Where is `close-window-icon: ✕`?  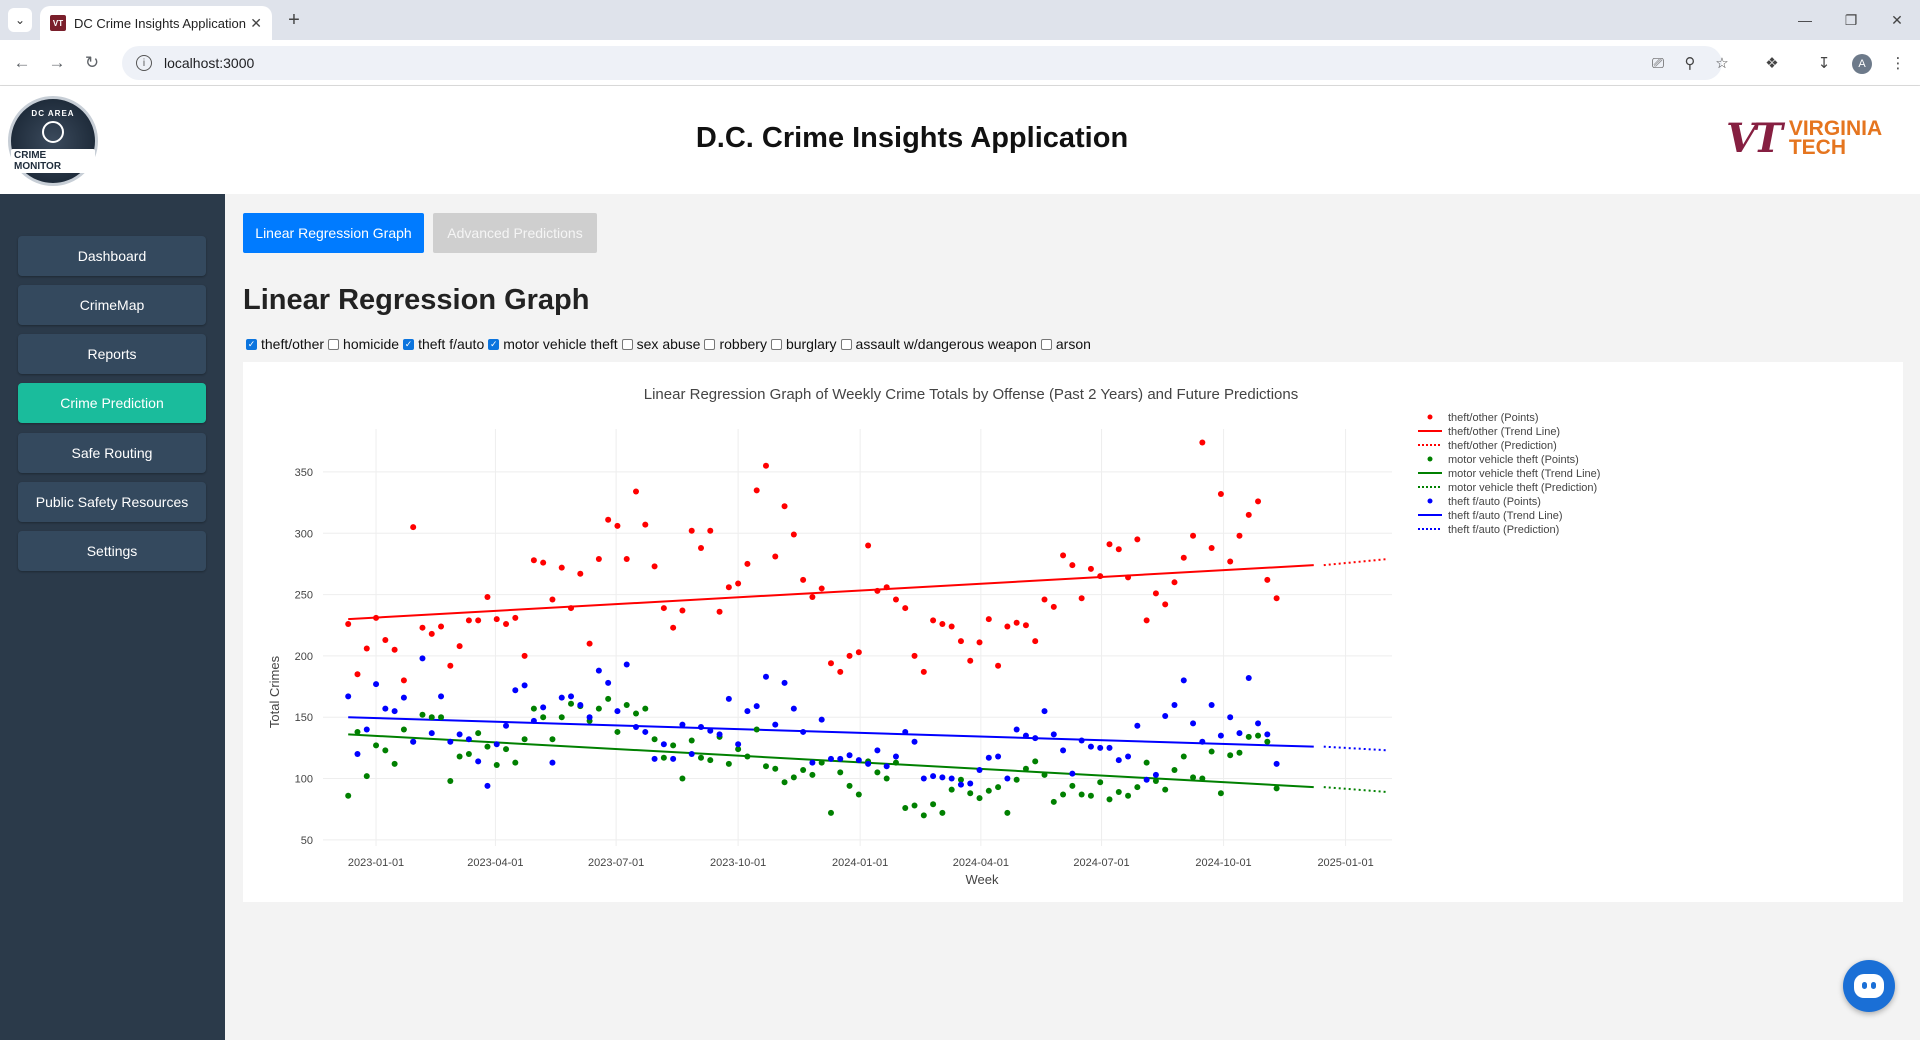 close-window-icon: ✕ is located at coordinates (1897, 19).